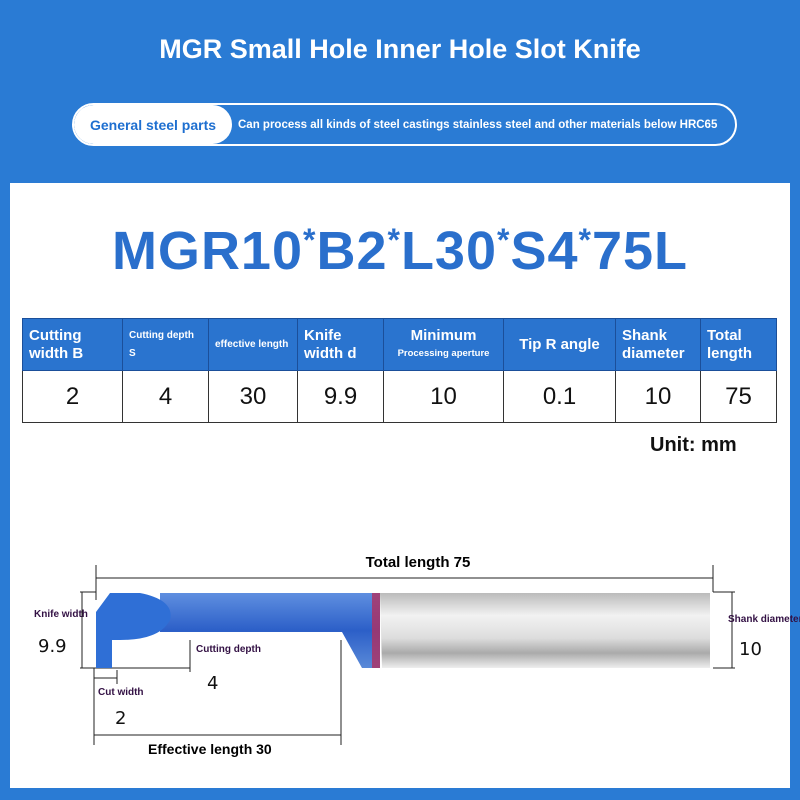 The width and height of the screenshot is (800, 800). Describe the element at coordinates (400, 251) in the screenshot. I see `model-code: MGR10*B2*L30*S4*75L` at that location.